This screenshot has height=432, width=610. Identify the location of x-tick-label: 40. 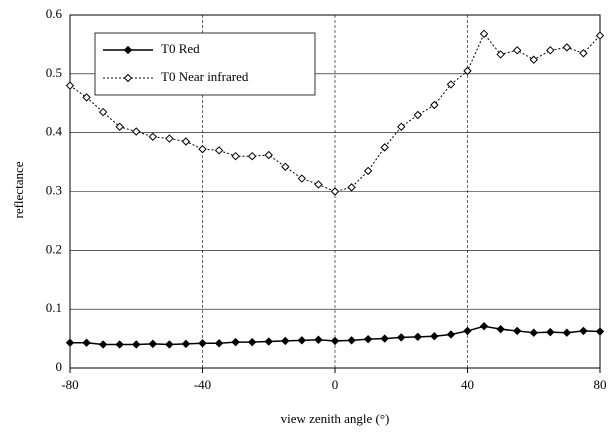
(467, 384).